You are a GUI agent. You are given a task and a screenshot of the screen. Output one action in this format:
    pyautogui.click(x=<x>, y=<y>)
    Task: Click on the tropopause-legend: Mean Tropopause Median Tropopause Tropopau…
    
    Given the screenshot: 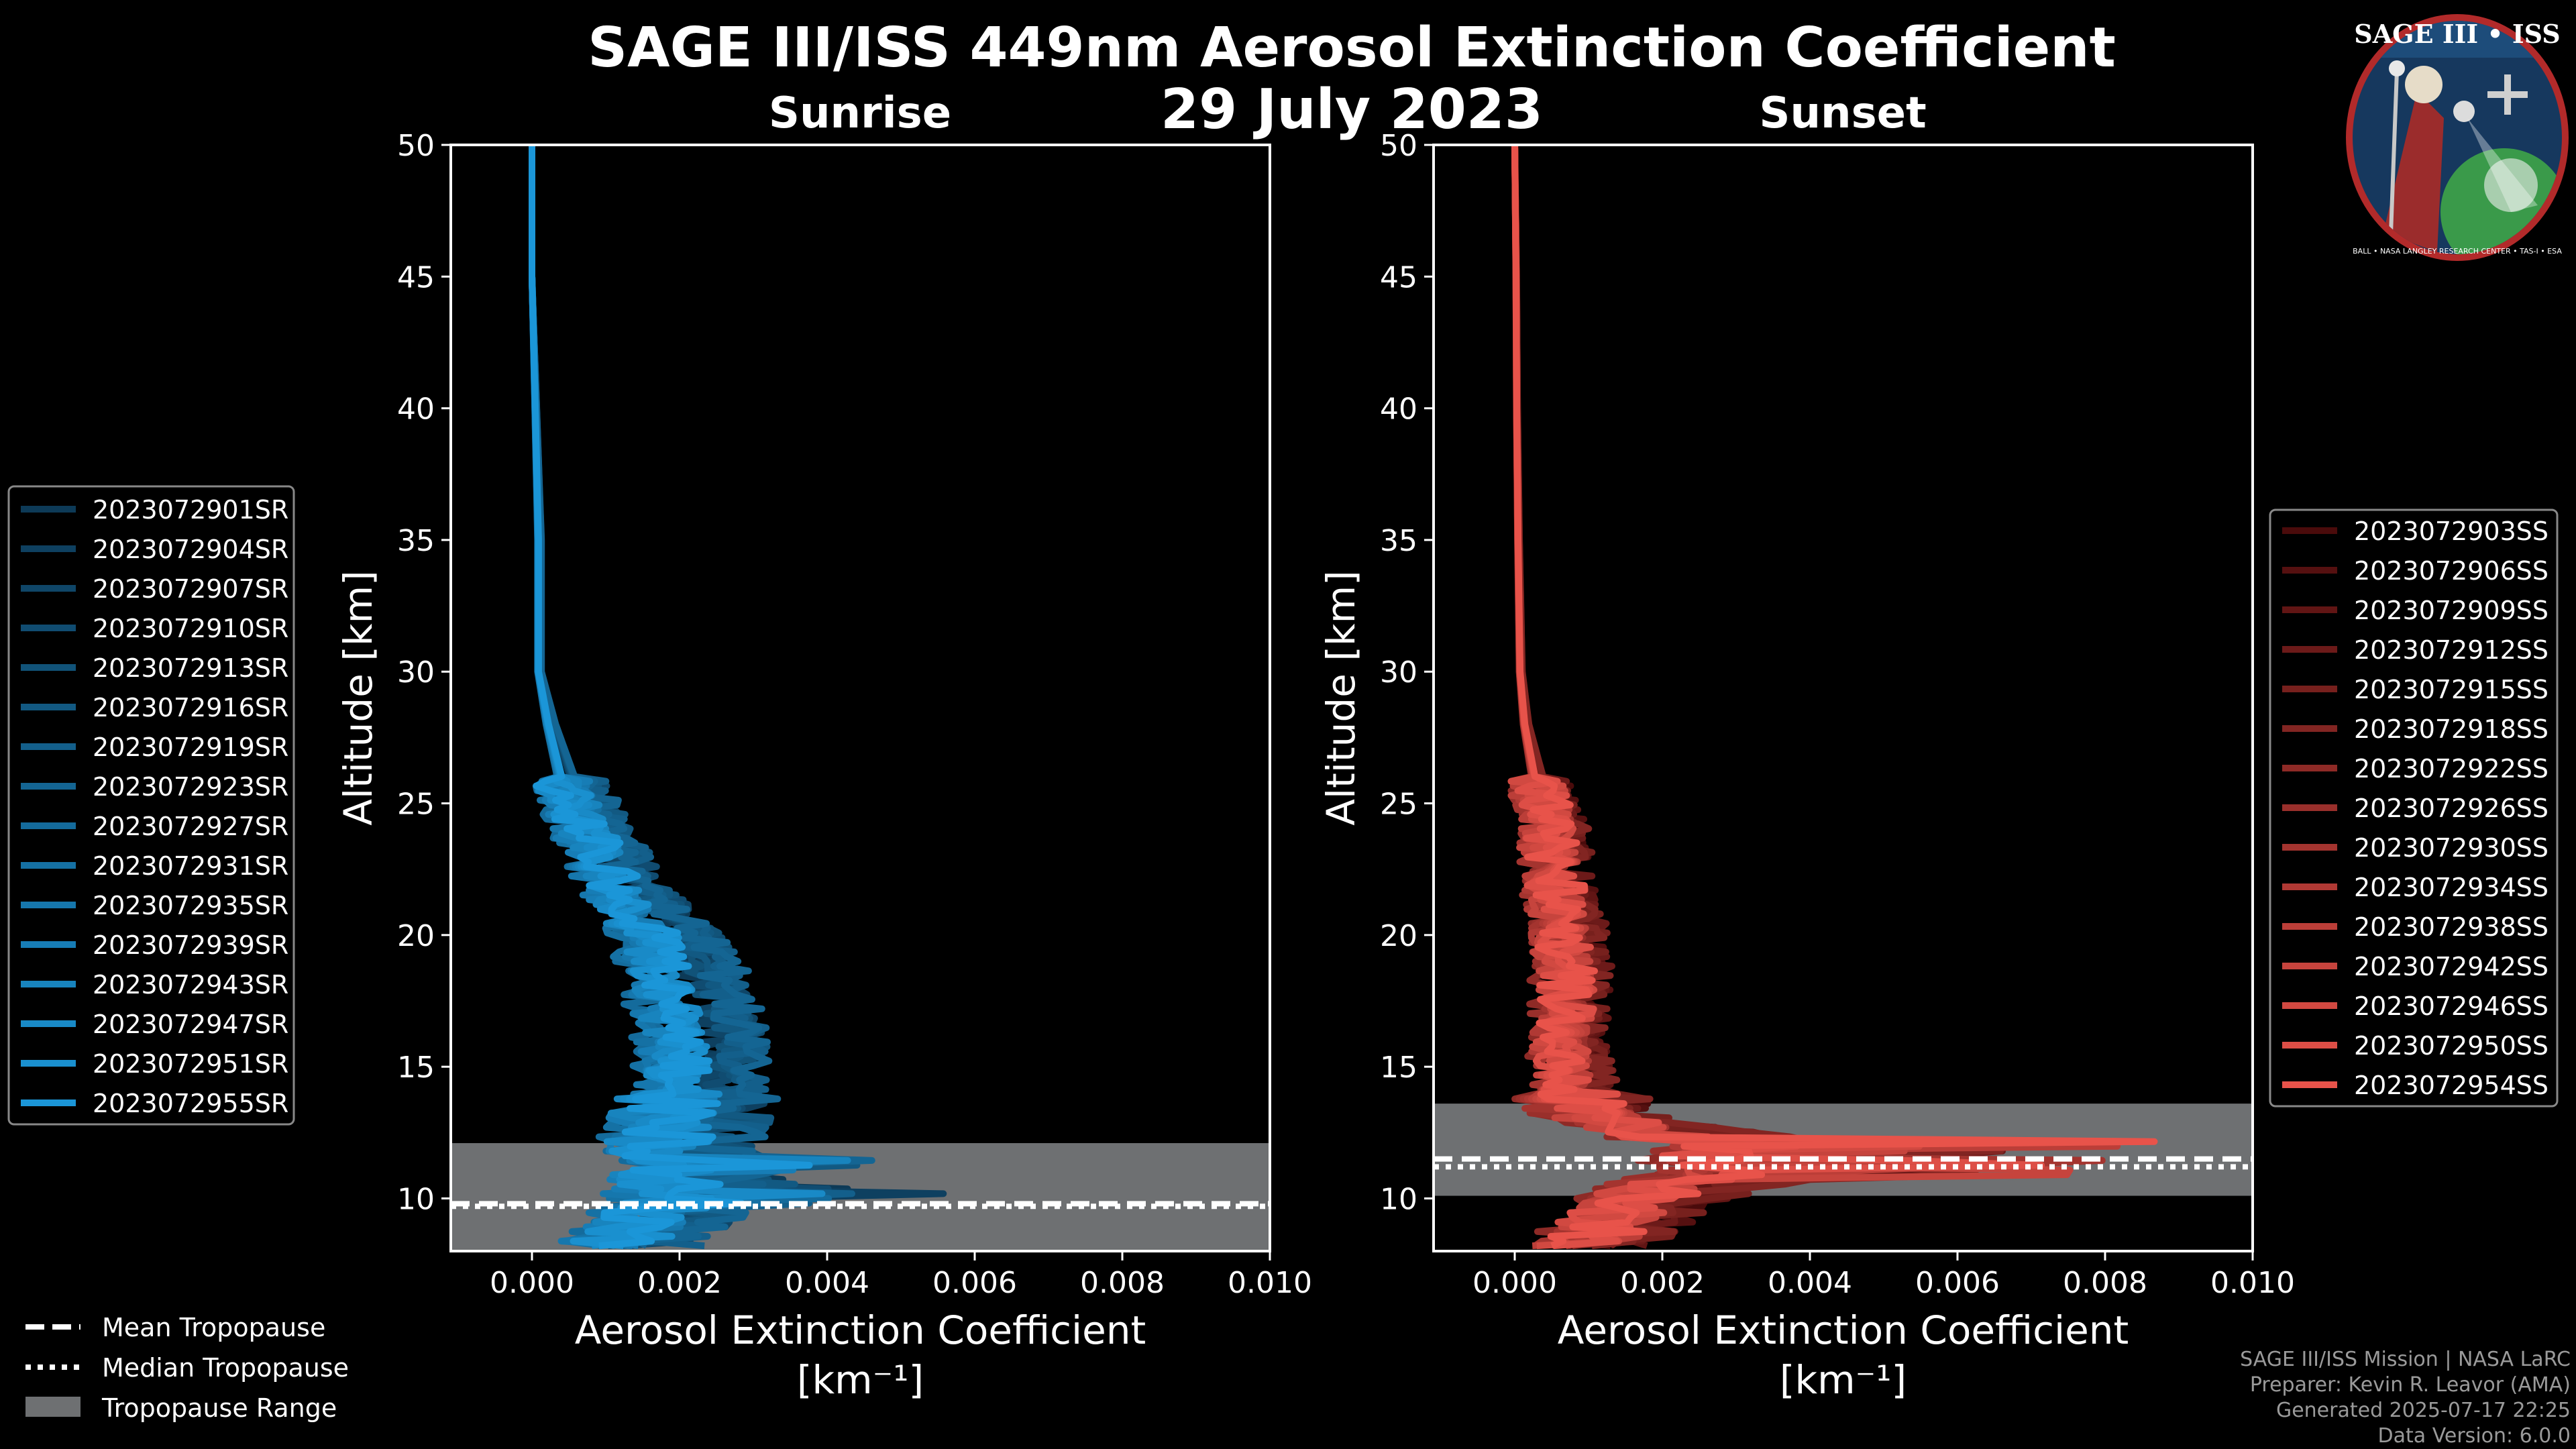 What is the action you would take?
    pyautogui.click(x=187, y=1368)
    